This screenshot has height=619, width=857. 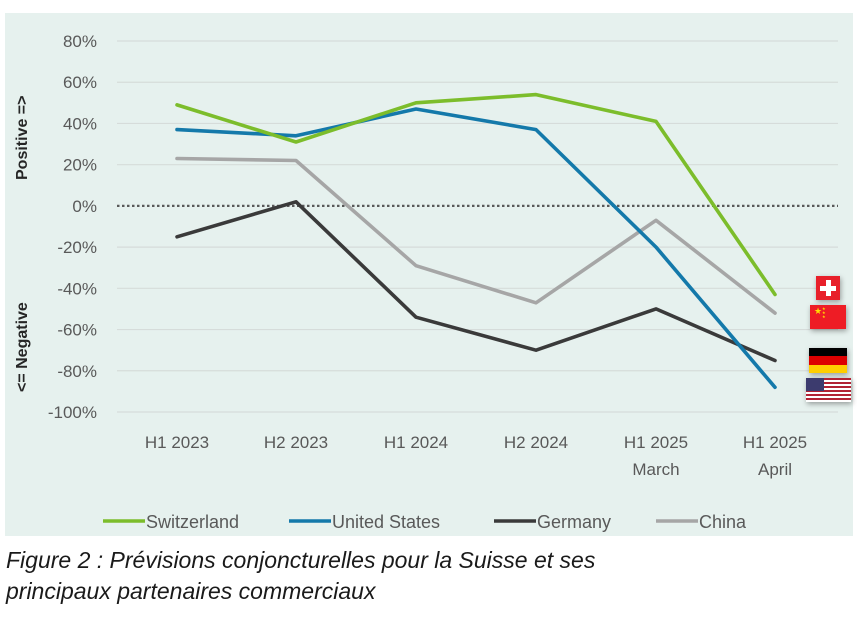 What do you see at coordinates (80, 123) in the screenshot?
I see `y-tick-label: 40%` at bounding box center [80, 123].